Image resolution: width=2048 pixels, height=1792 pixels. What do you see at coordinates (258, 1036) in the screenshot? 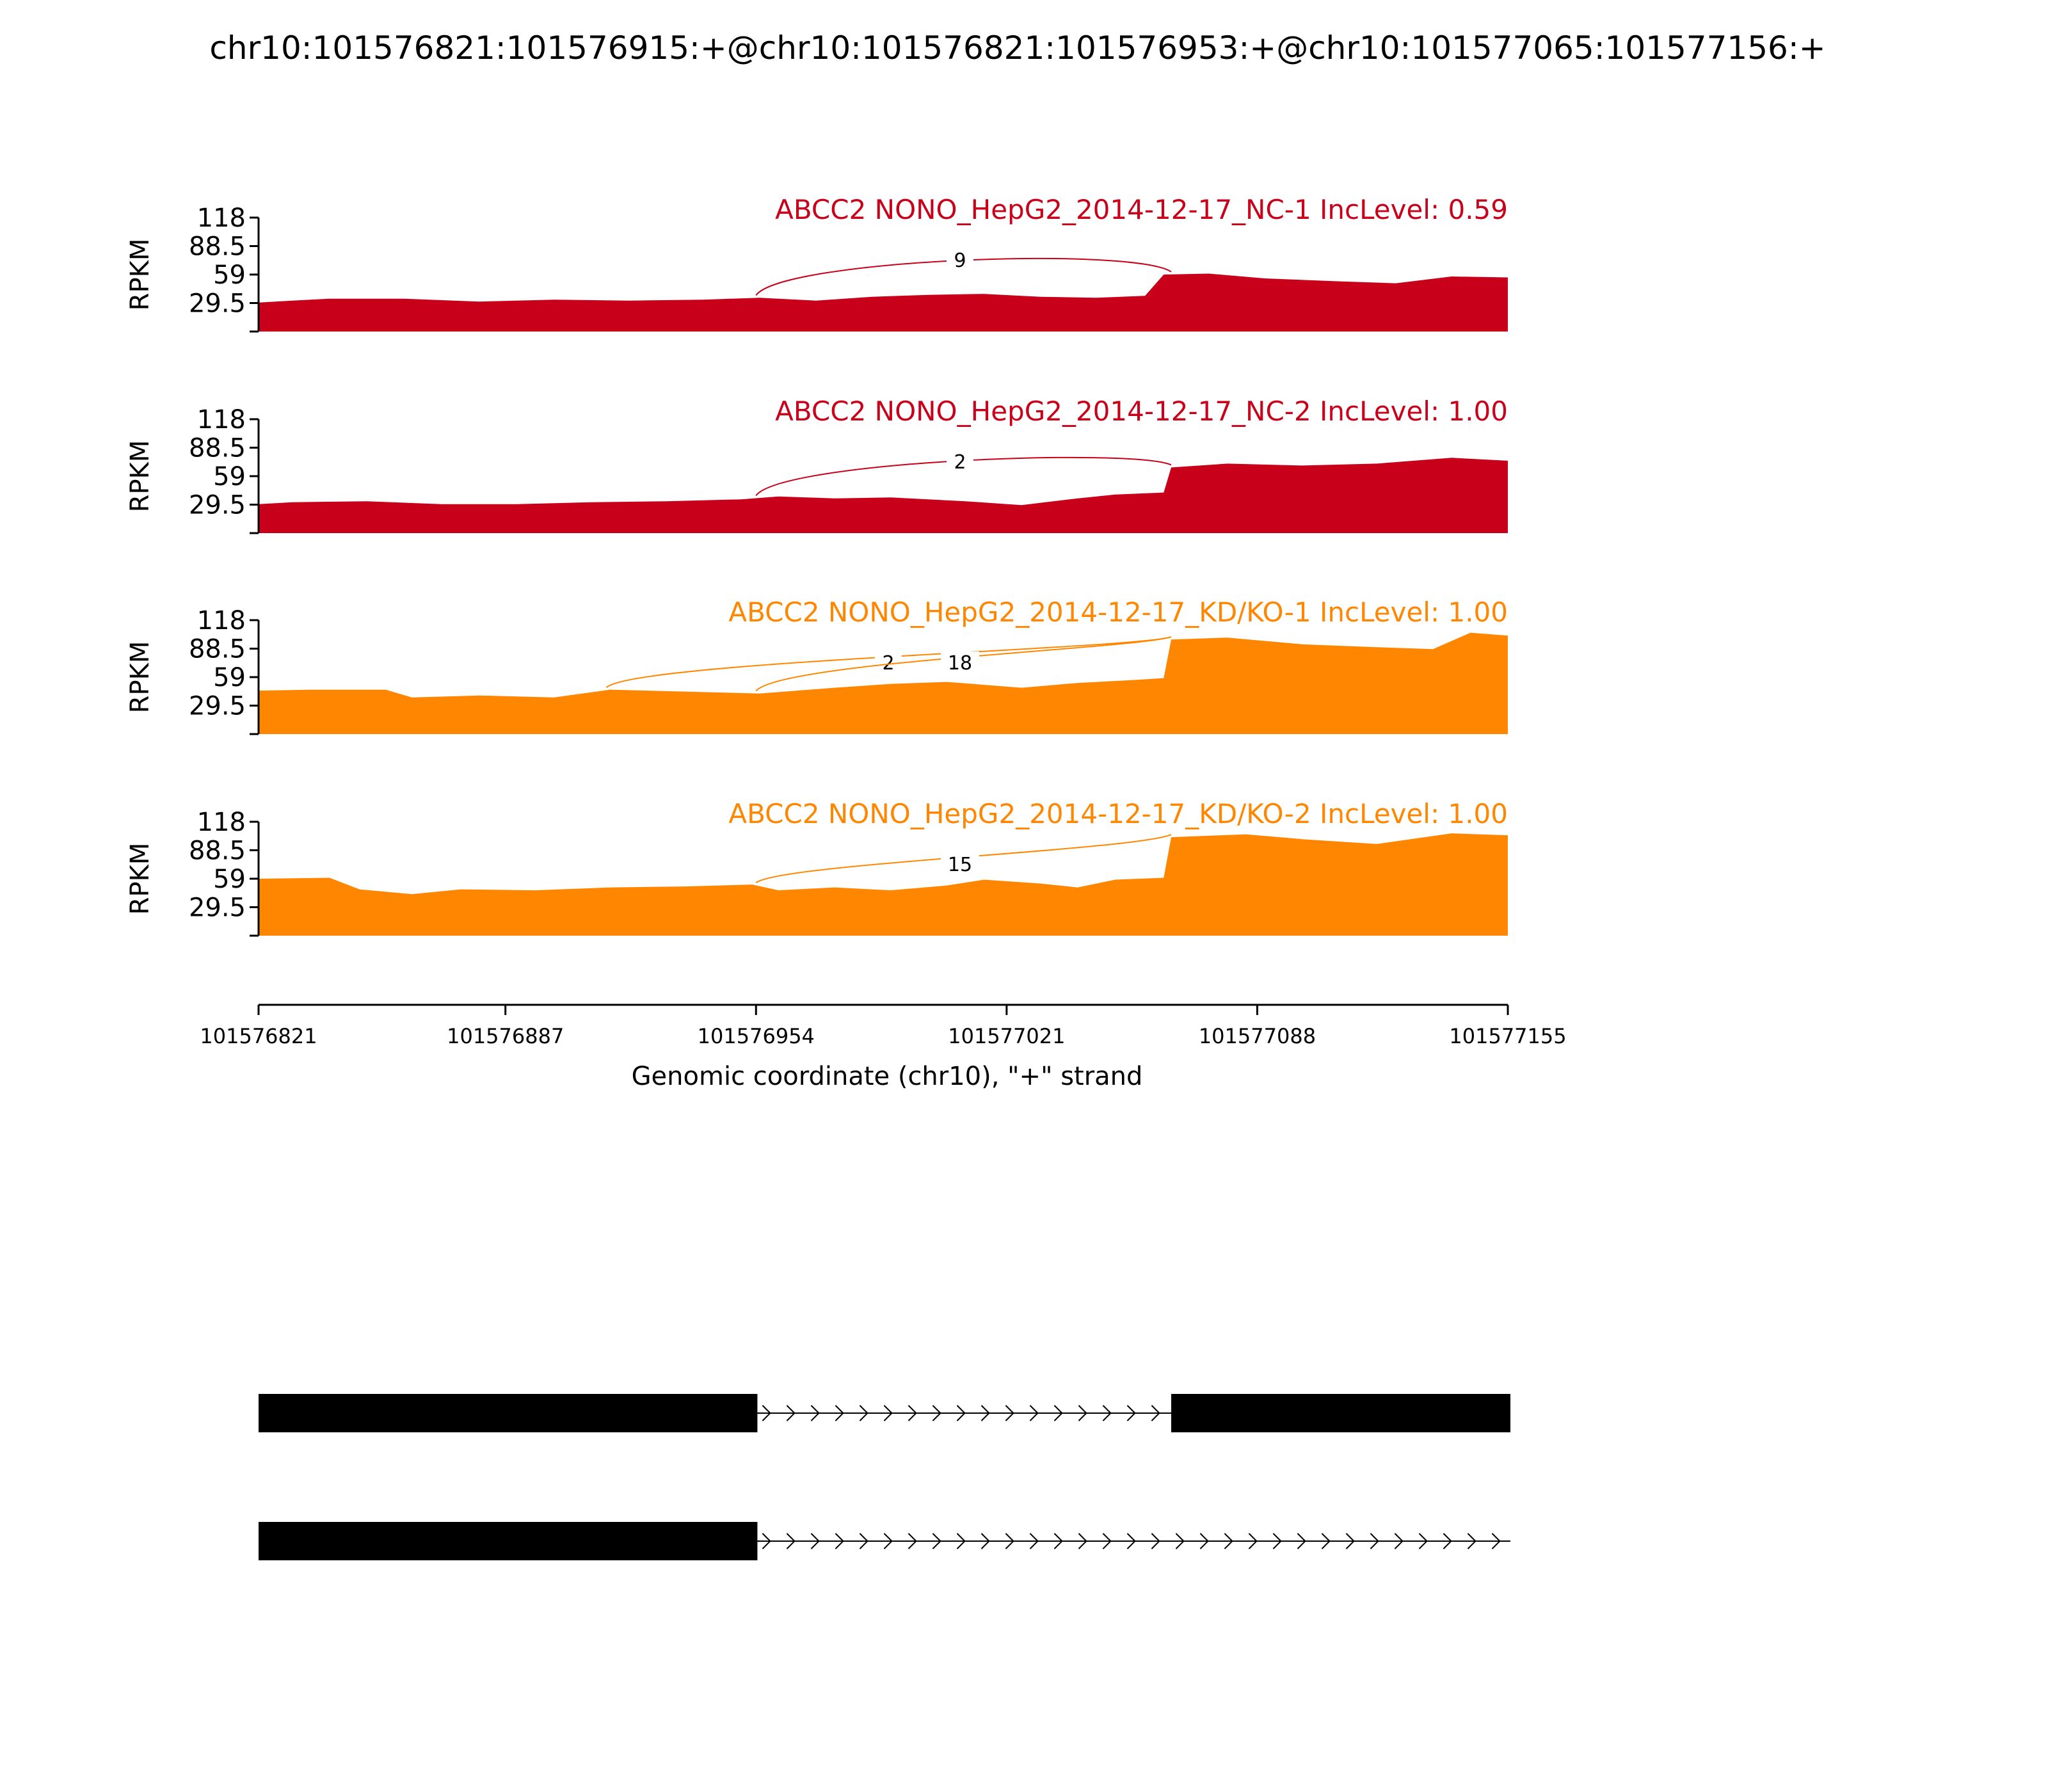
I see `x-tick-label: 101576821` at bounding box center [258, 1036].